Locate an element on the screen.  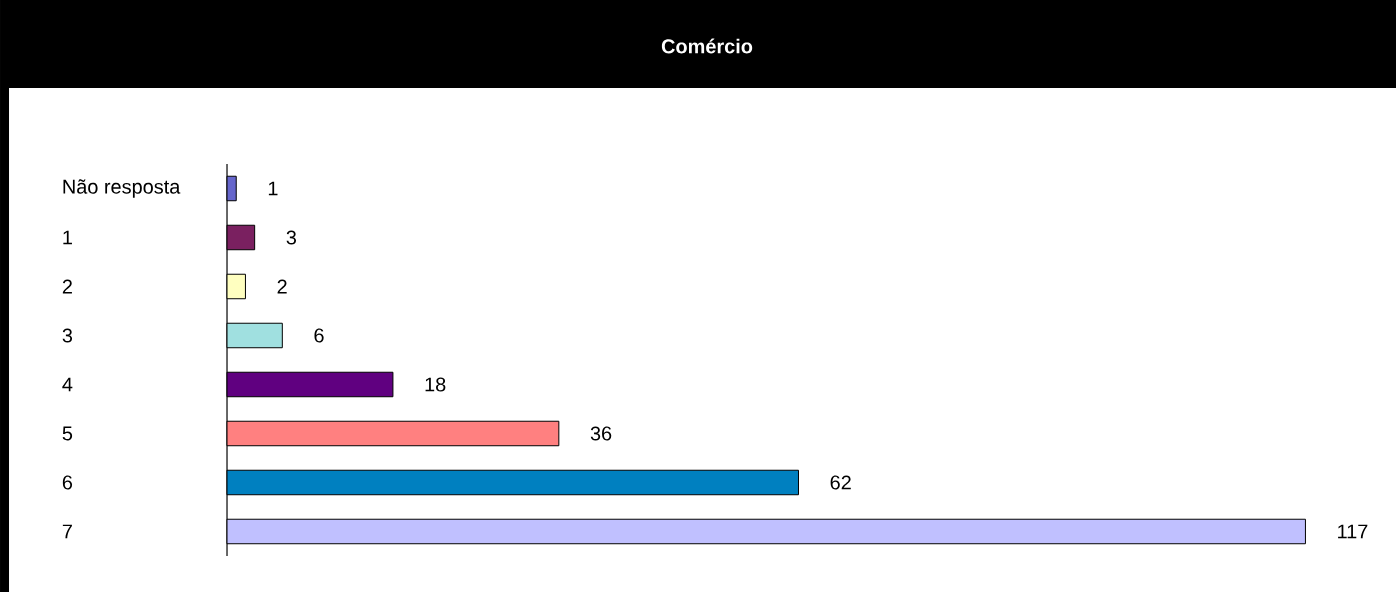
data-label: 117 is located at coordinates (1353, 531).